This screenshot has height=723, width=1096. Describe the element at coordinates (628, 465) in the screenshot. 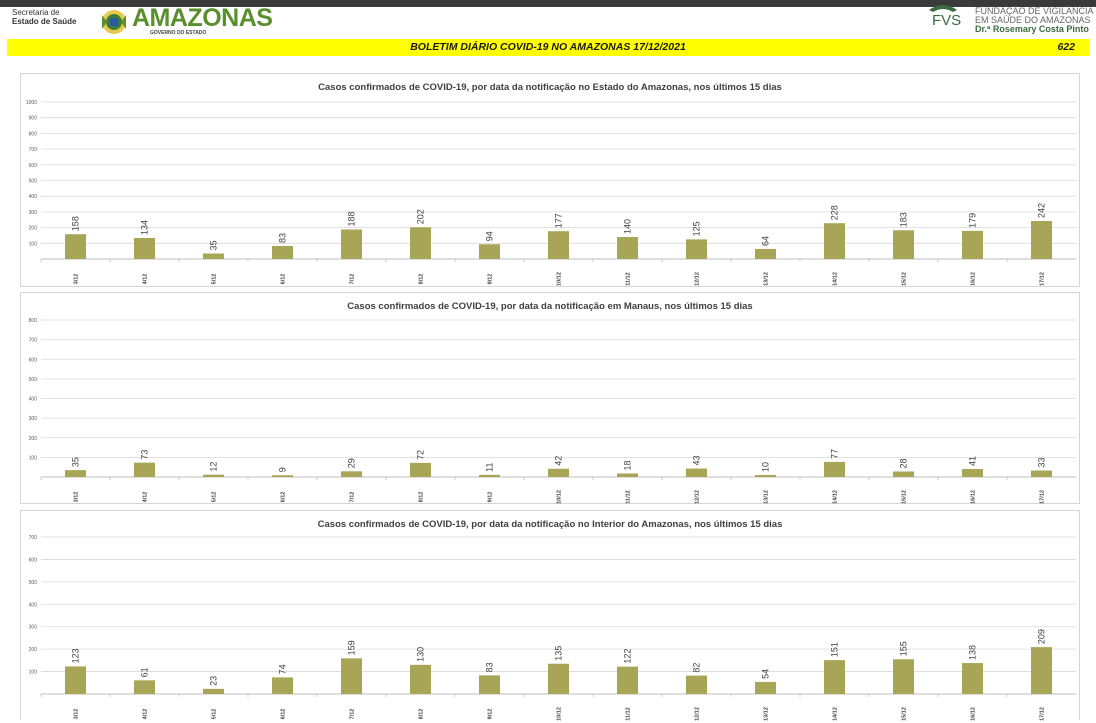

I see `data-label: 18` at that location.